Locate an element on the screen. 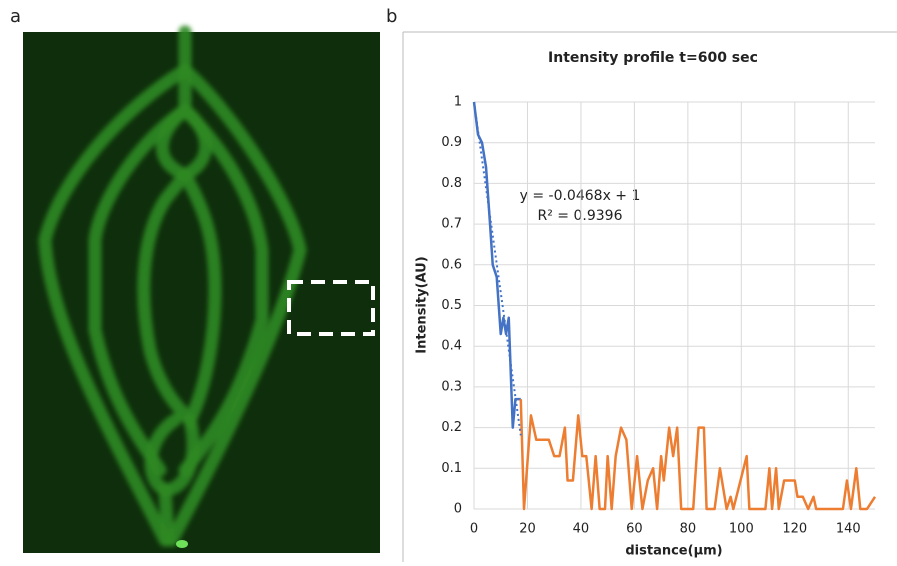 This screenshot has width=897, height=566. y-tick-label: 0 is located at coordinates (458, 509).